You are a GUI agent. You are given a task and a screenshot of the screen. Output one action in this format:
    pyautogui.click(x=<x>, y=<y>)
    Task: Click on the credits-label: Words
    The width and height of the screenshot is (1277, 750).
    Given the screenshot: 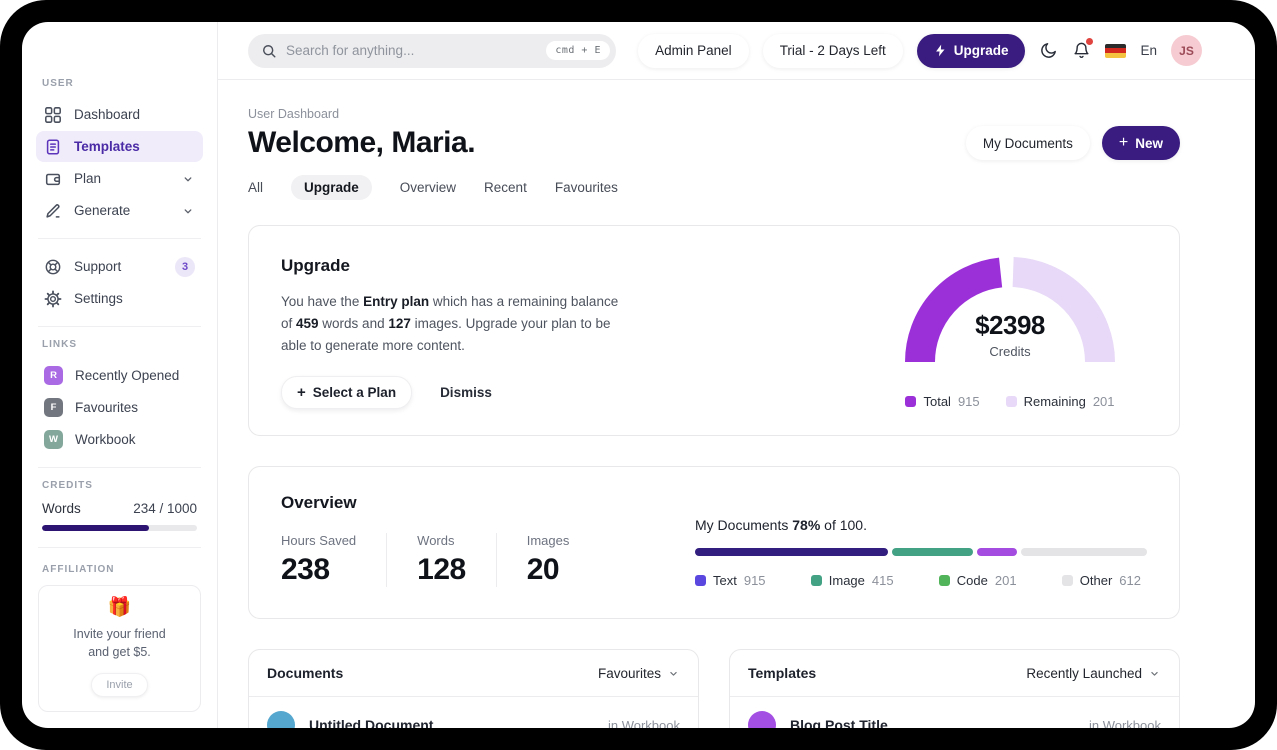 What is the action you would take?
    pyautogui.click(x=61, y=508)
    